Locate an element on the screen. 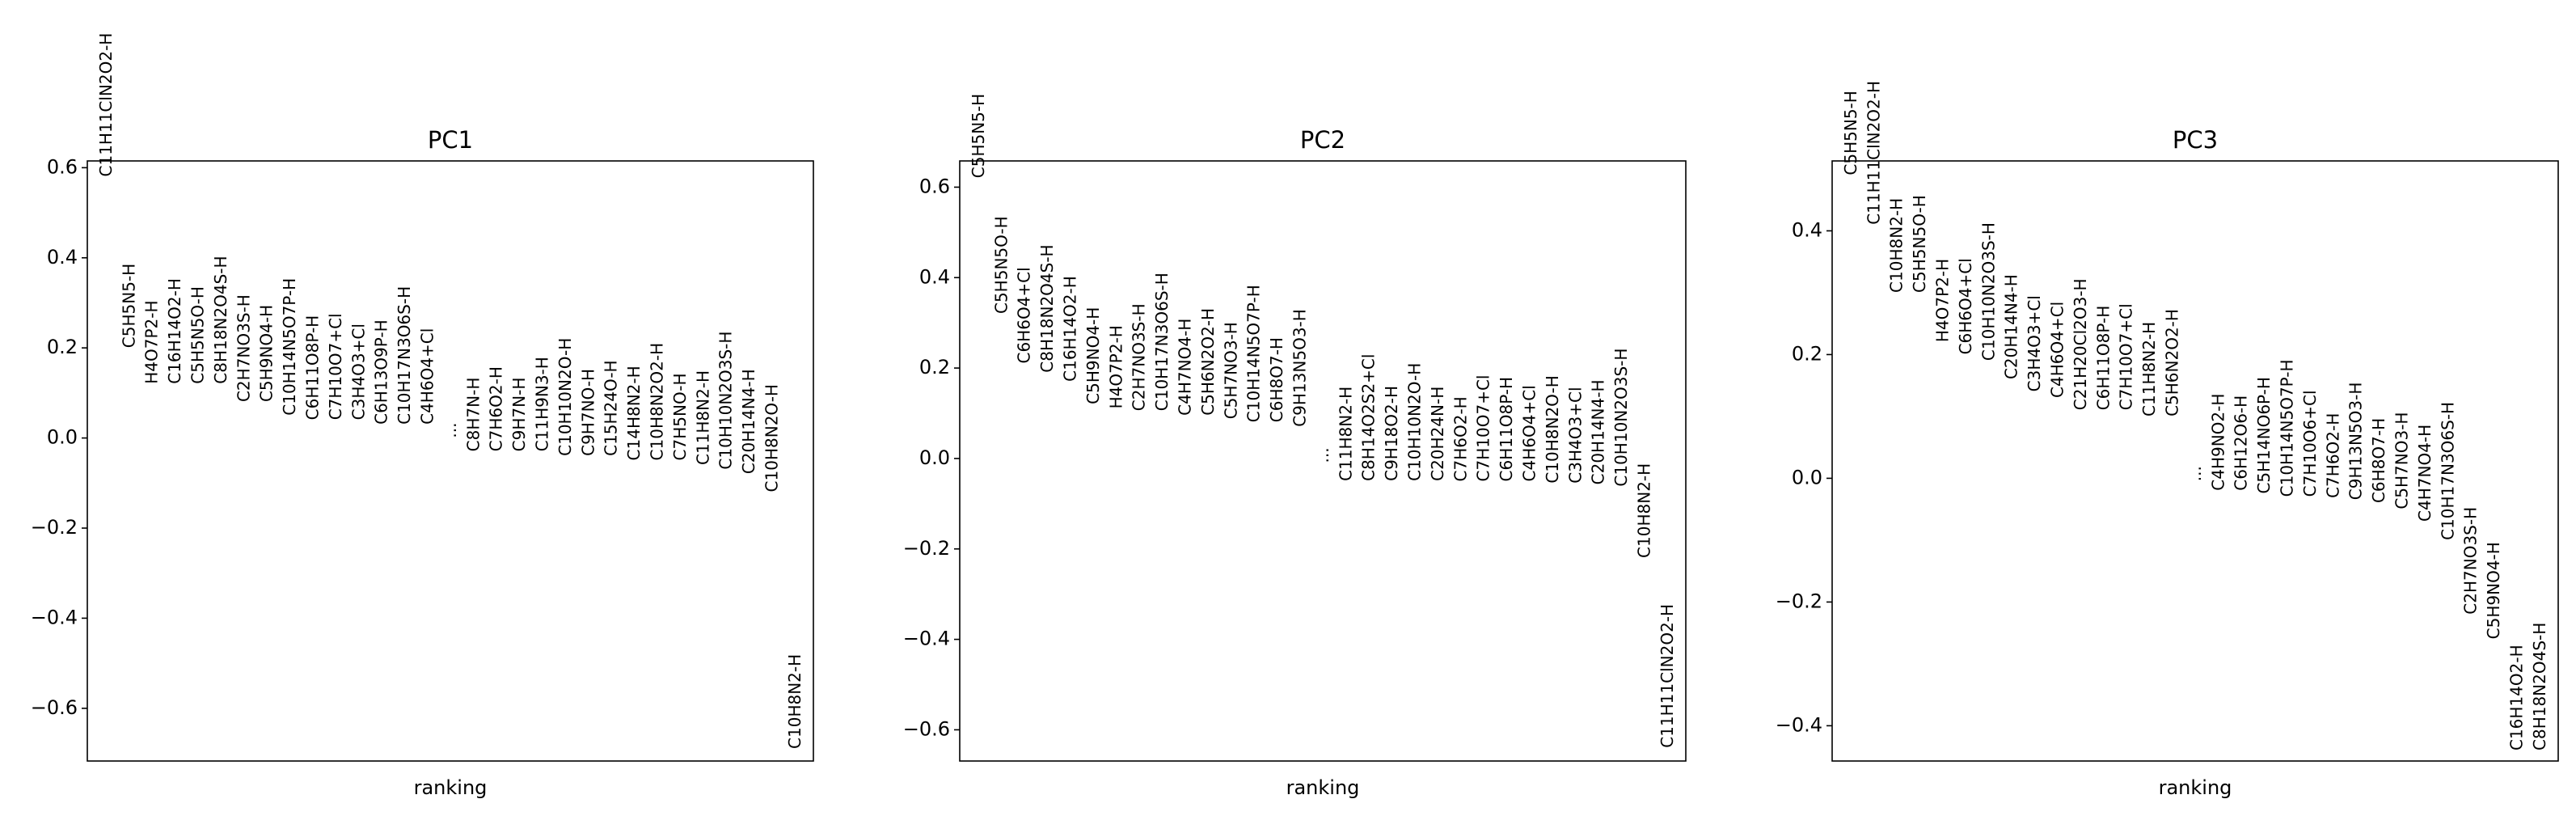  ranking-label: C9H7NO-H is located at coordinates (588, 412).